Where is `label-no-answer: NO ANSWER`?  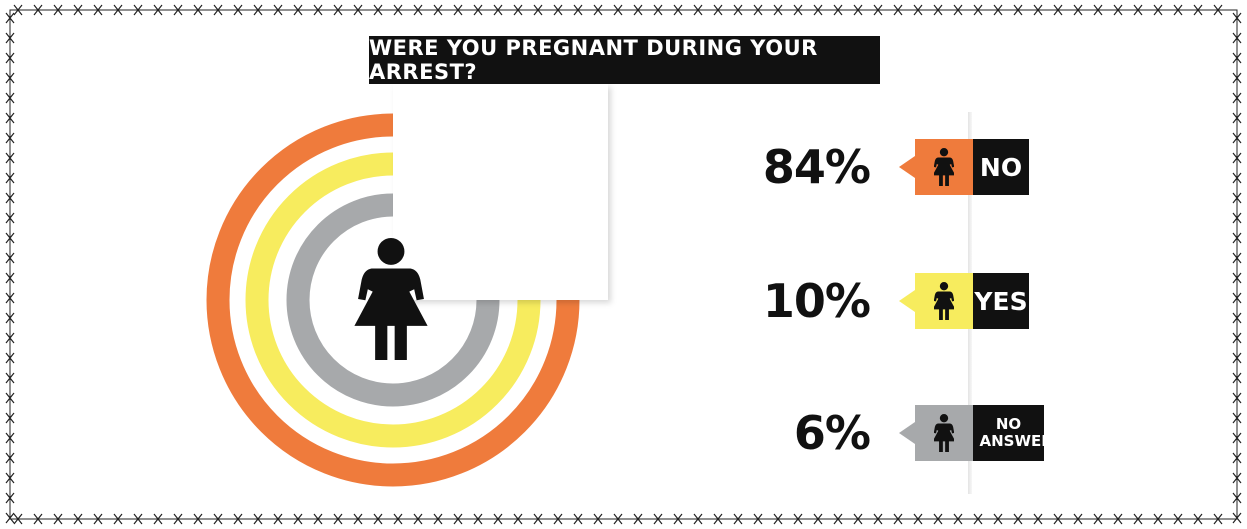 label-no-answer: NO ANSWER is located at coordinates (1013, 433).